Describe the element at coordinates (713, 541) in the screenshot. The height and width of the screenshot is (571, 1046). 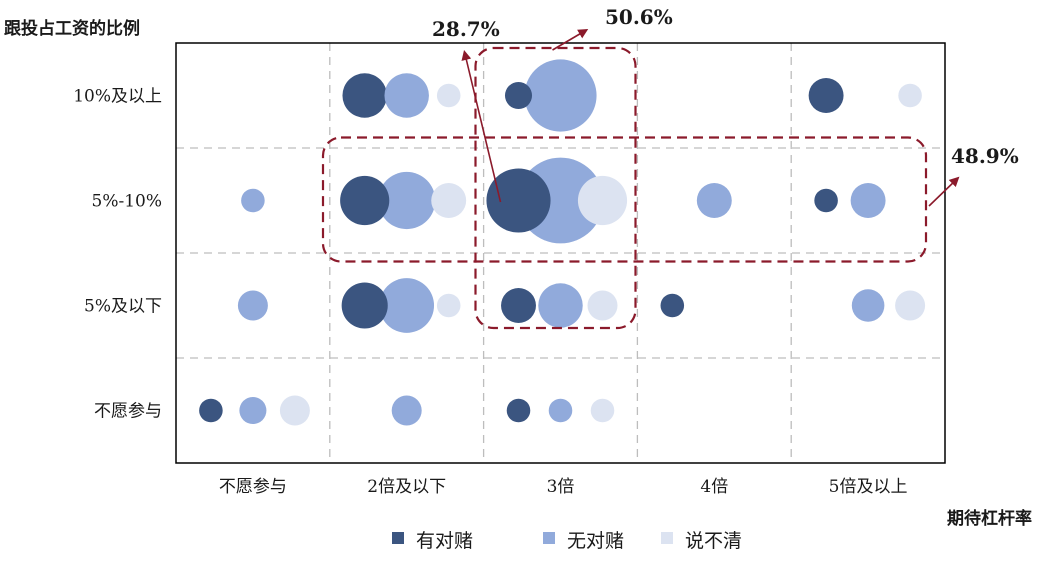
I see `legend-label: 说不清` at that location.